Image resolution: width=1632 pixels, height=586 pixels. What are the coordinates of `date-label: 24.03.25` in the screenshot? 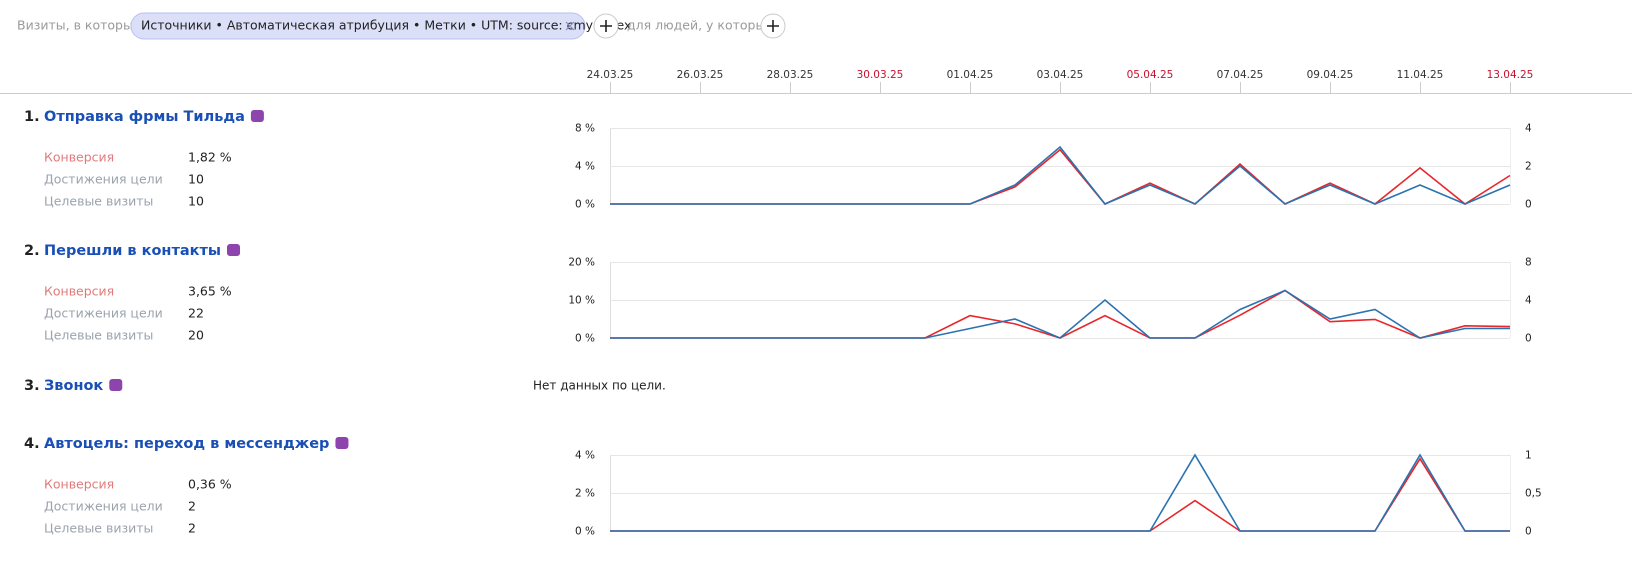 It's located at (610, 75).